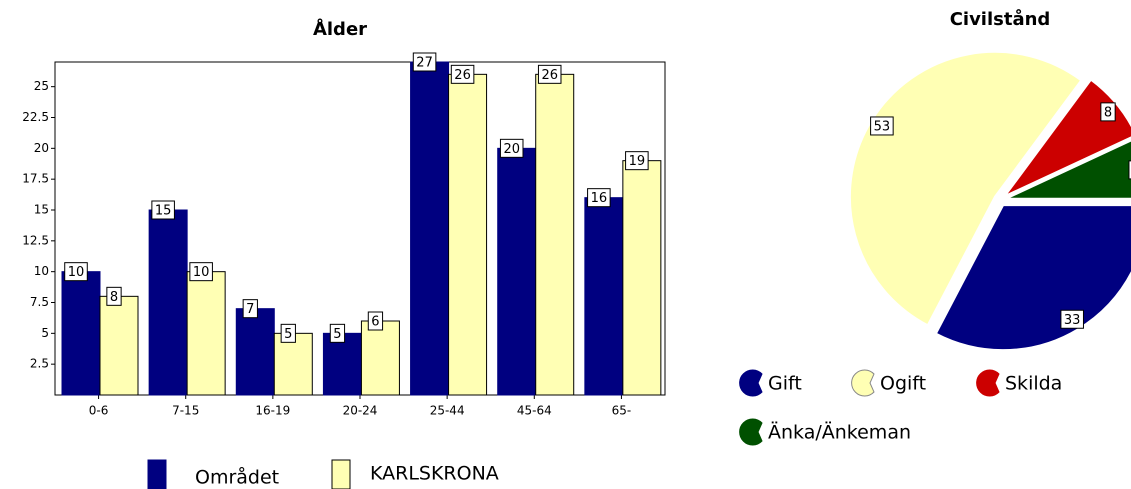 This screenshot has width=1131, height=489. Describe the element at coordinates (622, 411) in the screenshot. I see `x-tick-label: 65-` at that location.